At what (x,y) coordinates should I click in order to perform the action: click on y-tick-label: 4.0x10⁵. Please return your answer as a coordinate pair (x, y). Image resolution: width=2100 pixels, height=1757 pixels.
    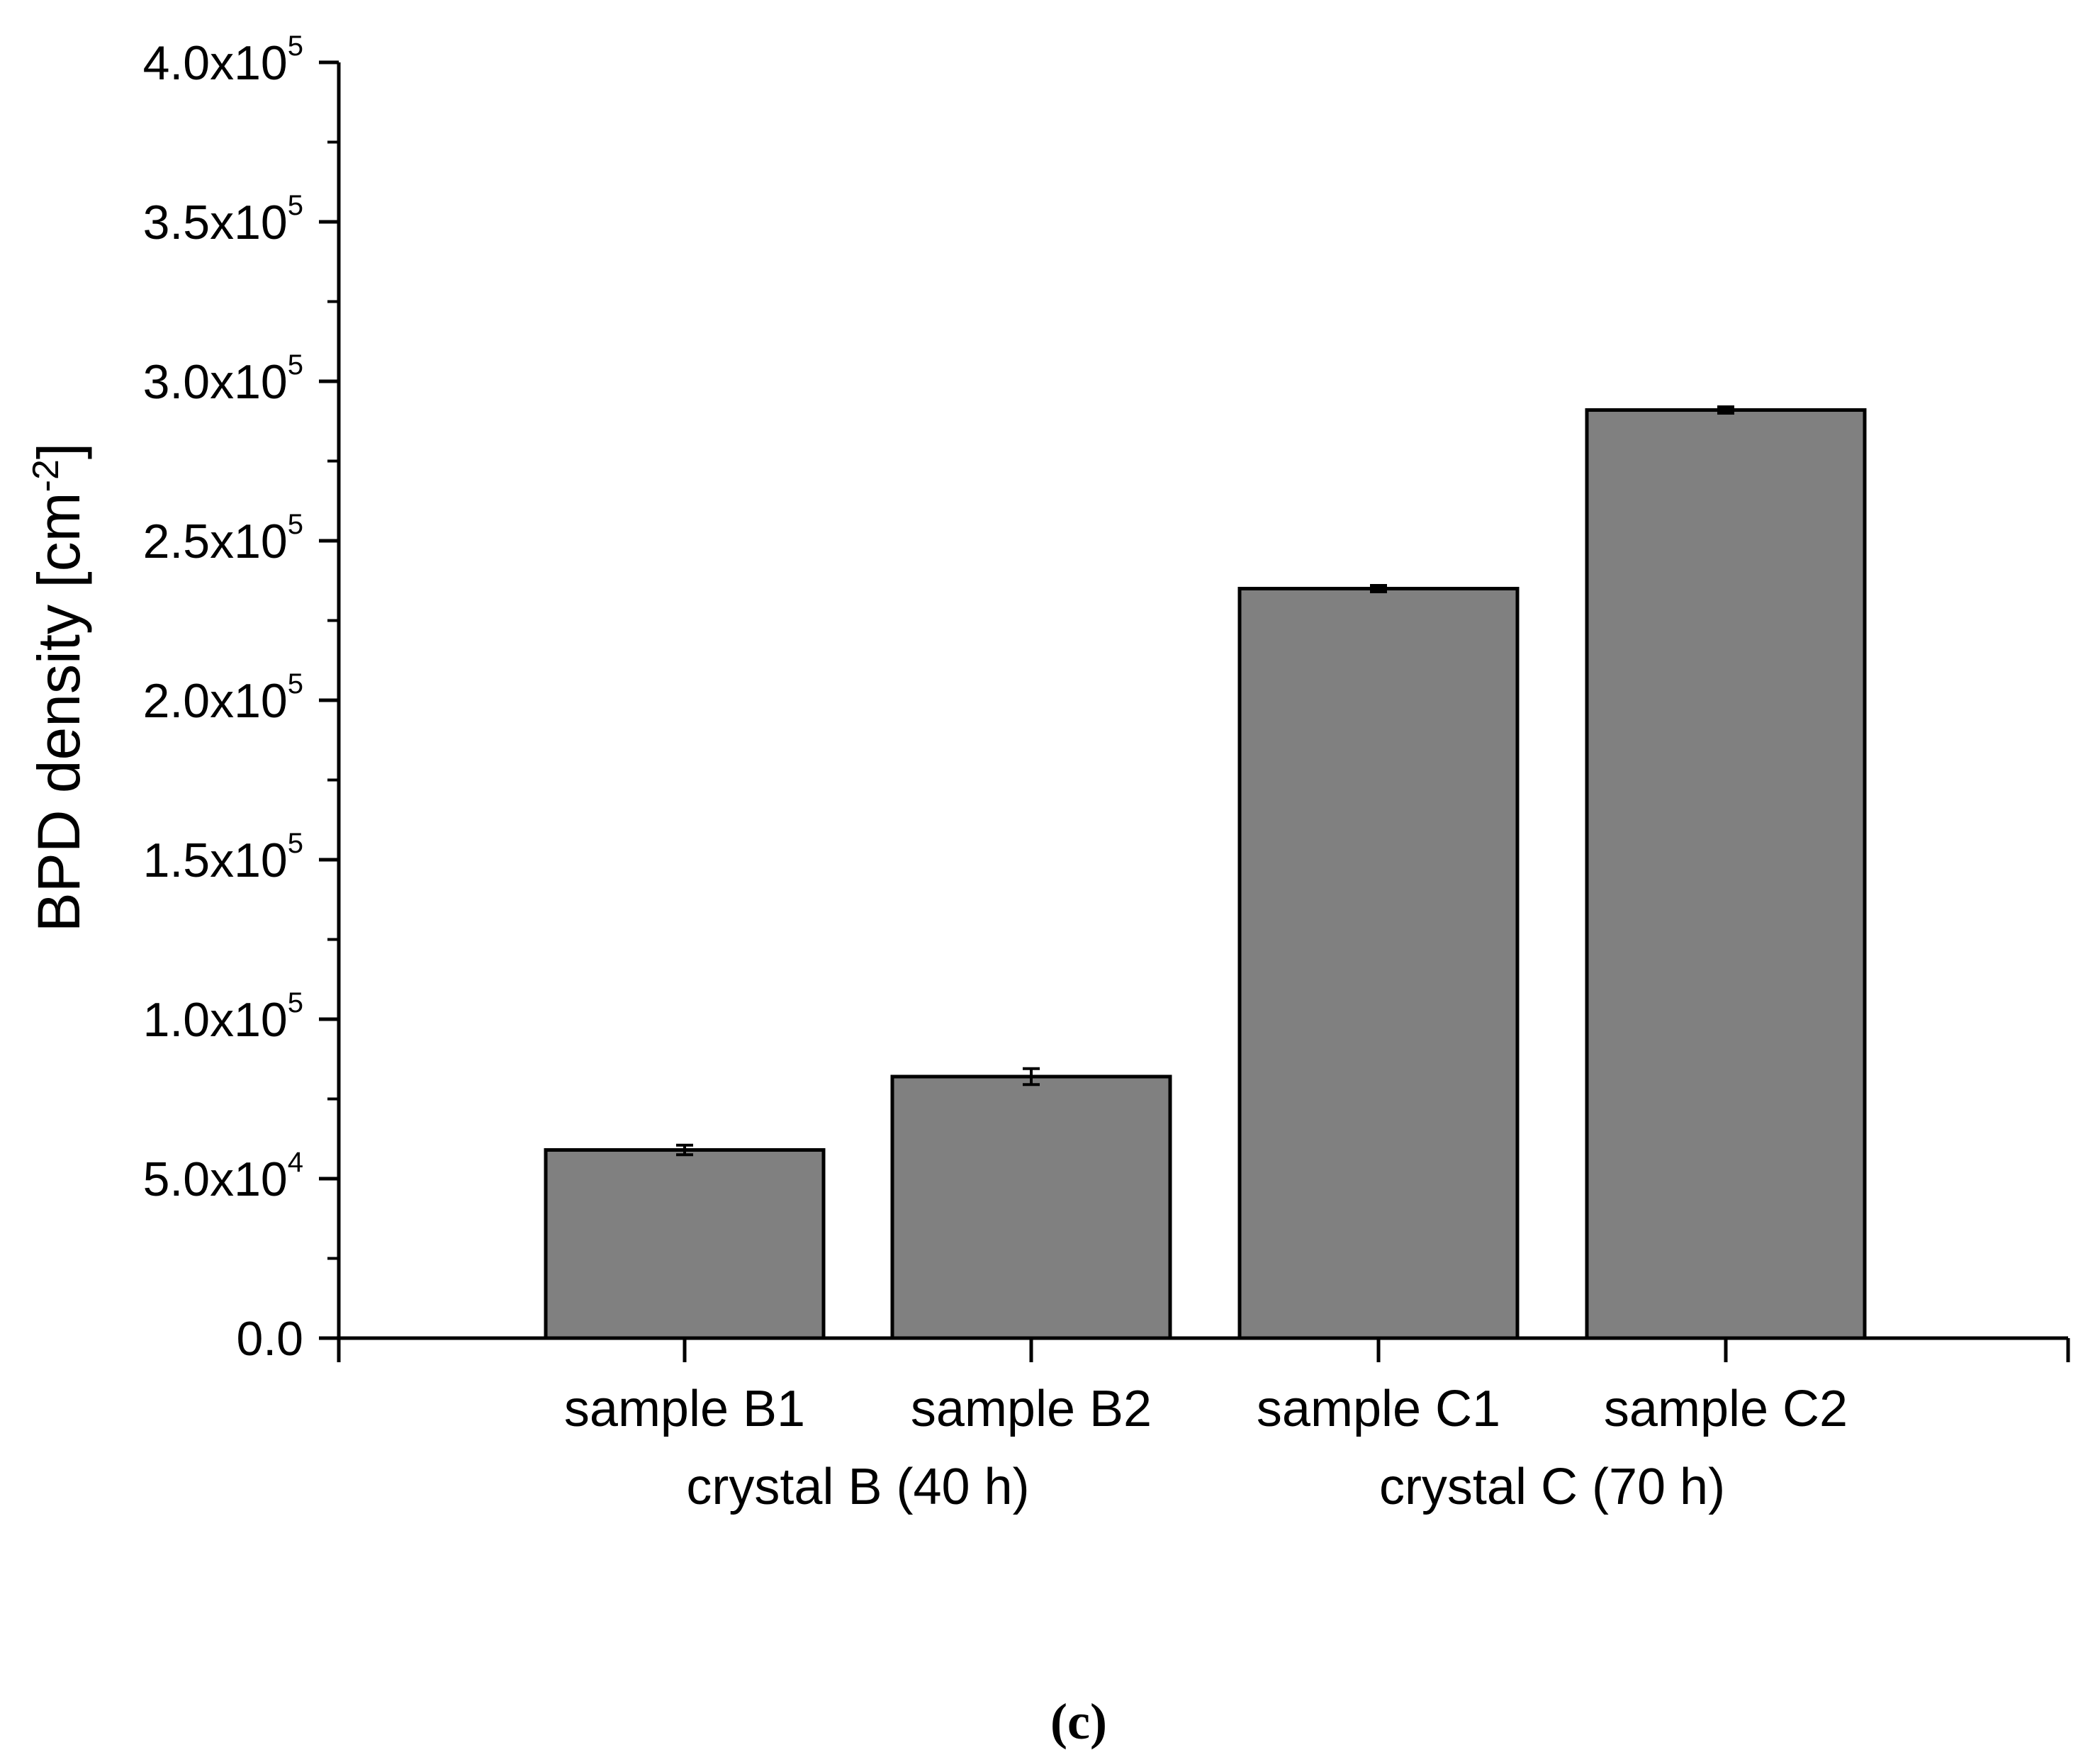
    Looking at the image, I should click on (223, 60).